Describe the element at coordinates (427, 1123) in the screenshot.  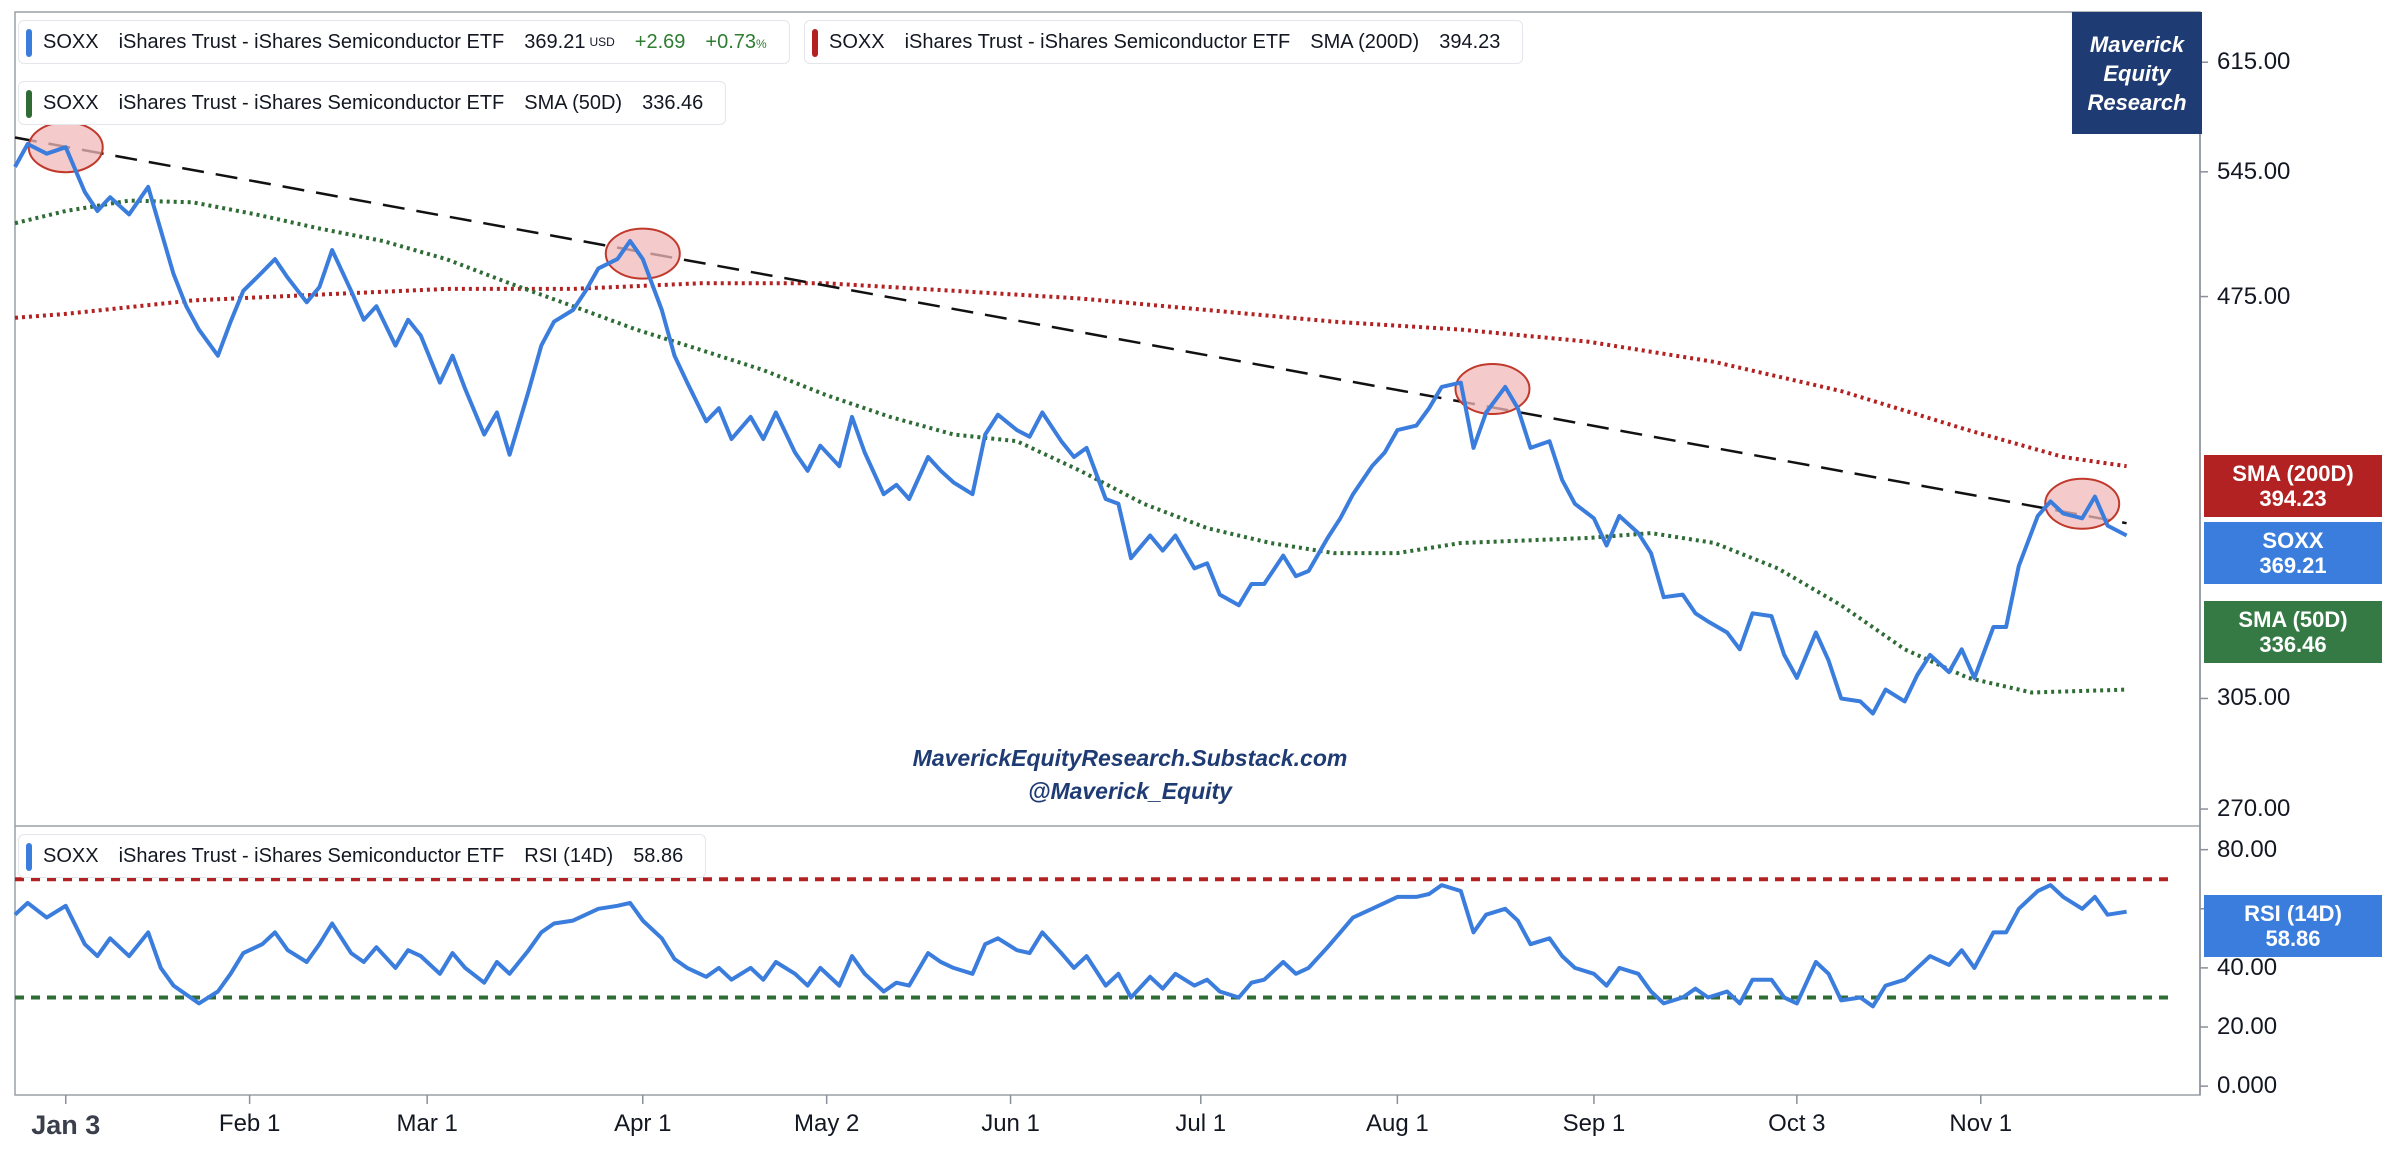
I see `x-tick-mar-1: Mar 1` at that location.